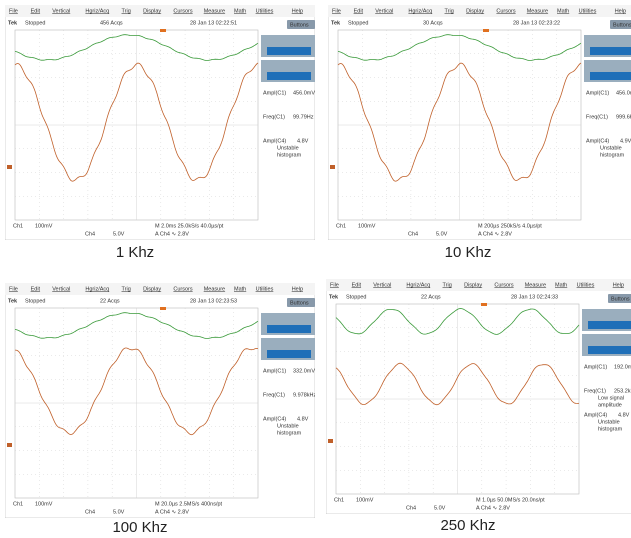 This screenshot has height=538, width=631. I want to click on acquisitions: 456 Acqs, so click(111, 23).